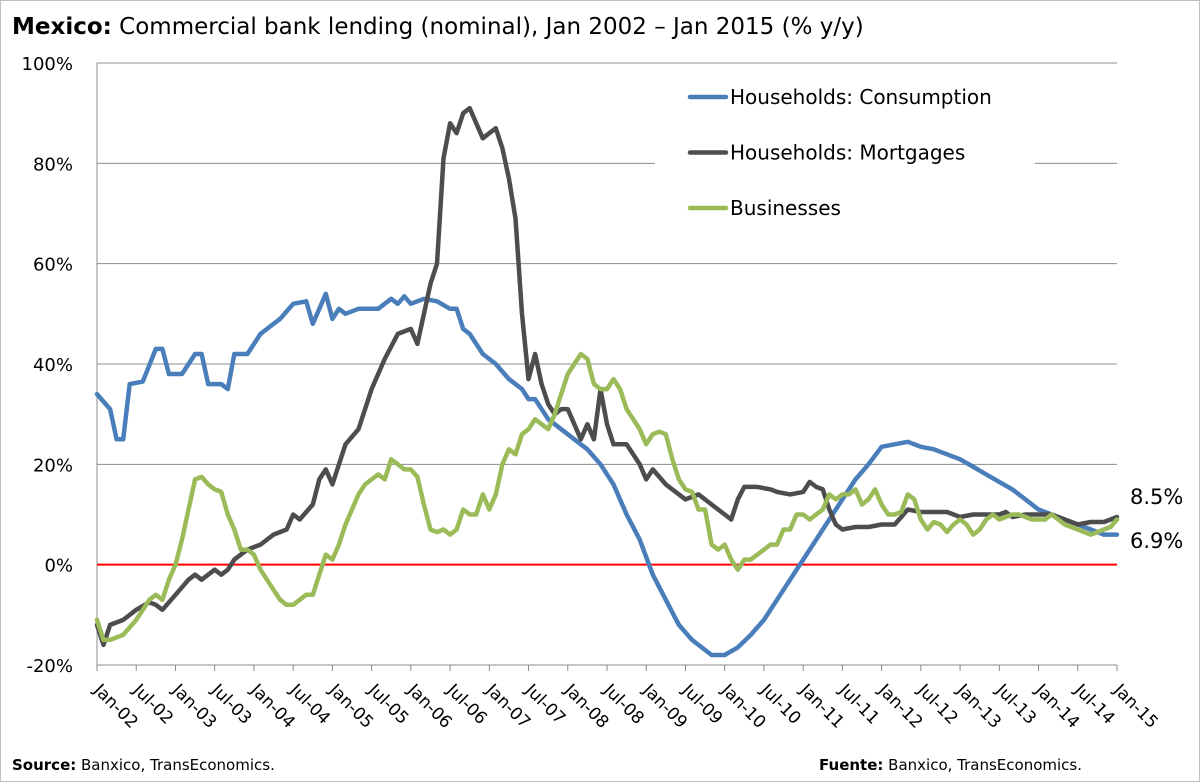  Describe the element at coordinates (664, 706) in the screenshot. I see `x-tick-label: Jan-09` at that location.